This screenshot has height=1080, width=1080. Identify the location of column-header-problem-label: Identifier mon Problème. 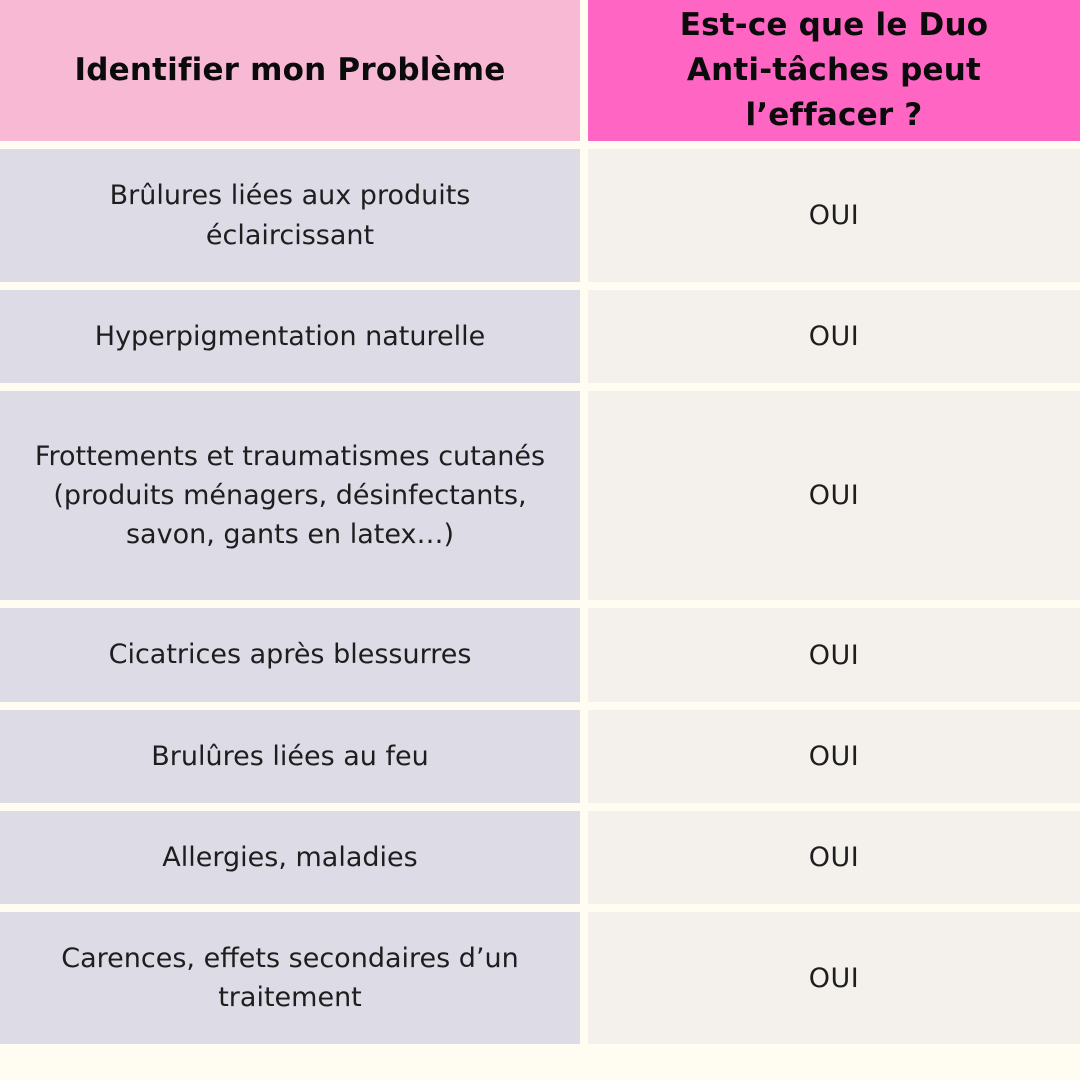
(290, 70).